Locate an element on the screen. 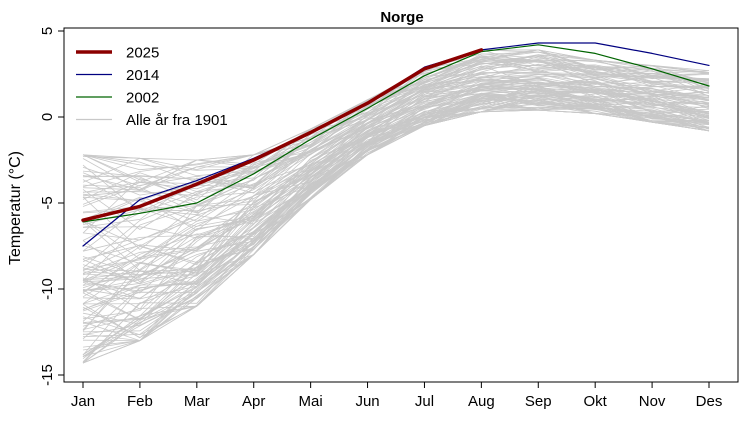 The image size is (750, 422). legend-label-2: 2002 is located at coordinates (142, 98).